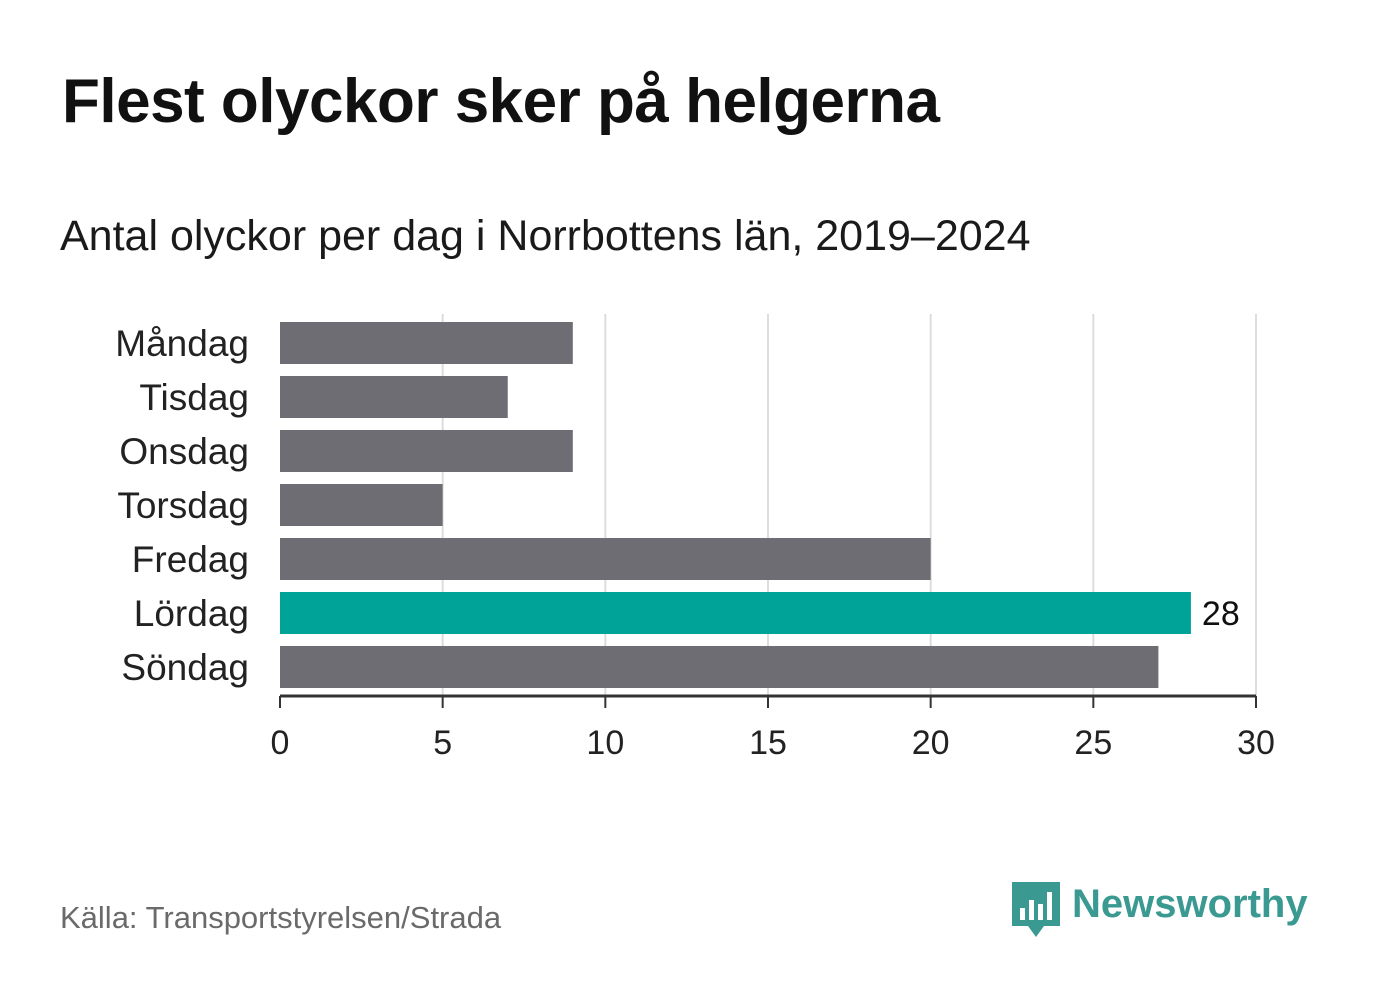 This screenshot has height=999, width=1382. What do you see at coordinates (185, 667) in the screenshot?
I see `category-label: Söndag` at bounding box center [185, 667].